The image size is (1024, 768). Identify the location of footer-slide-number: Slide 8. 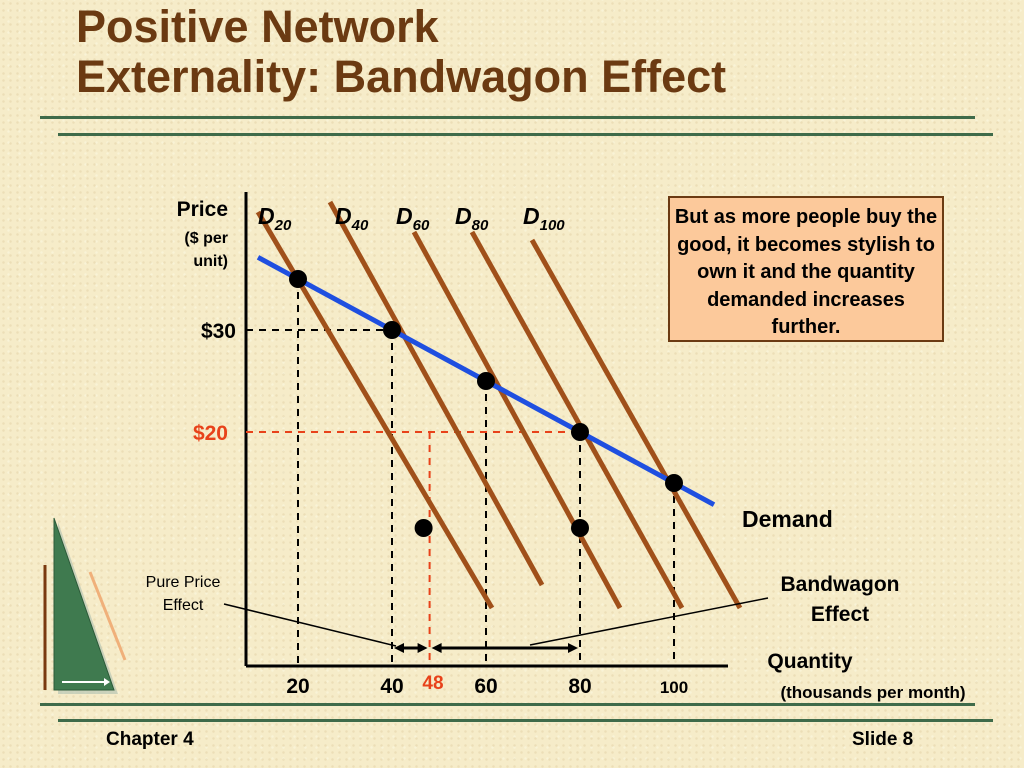
(883, 739).